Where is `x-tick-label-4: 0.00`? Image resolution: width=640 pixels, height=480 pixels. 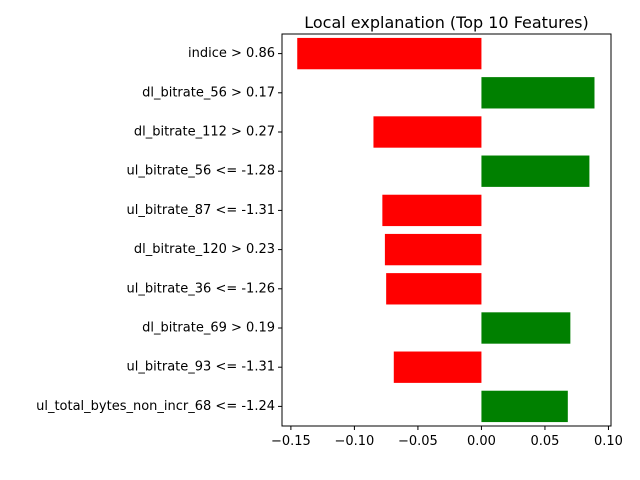 x-tick-label-4: 0.00 is located at coordinates (481, 441).